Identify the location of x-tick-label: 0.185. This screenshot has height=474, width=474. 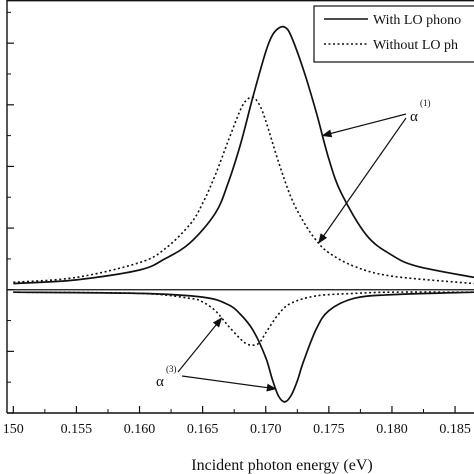
(455, 429).